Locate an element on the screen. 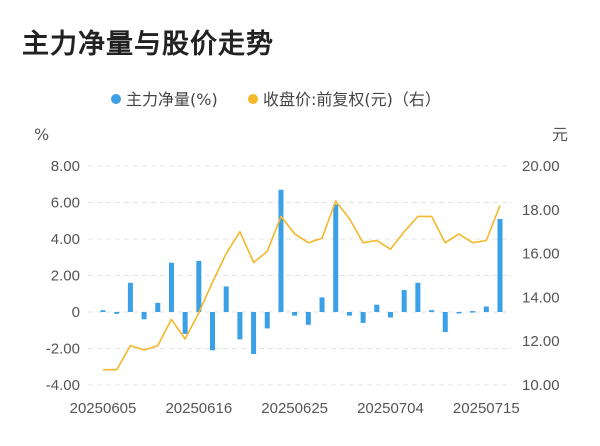 This screenshot has height=446, width=600. left-axis-tick-label: -2.00 is located at coordinates (63, 349).